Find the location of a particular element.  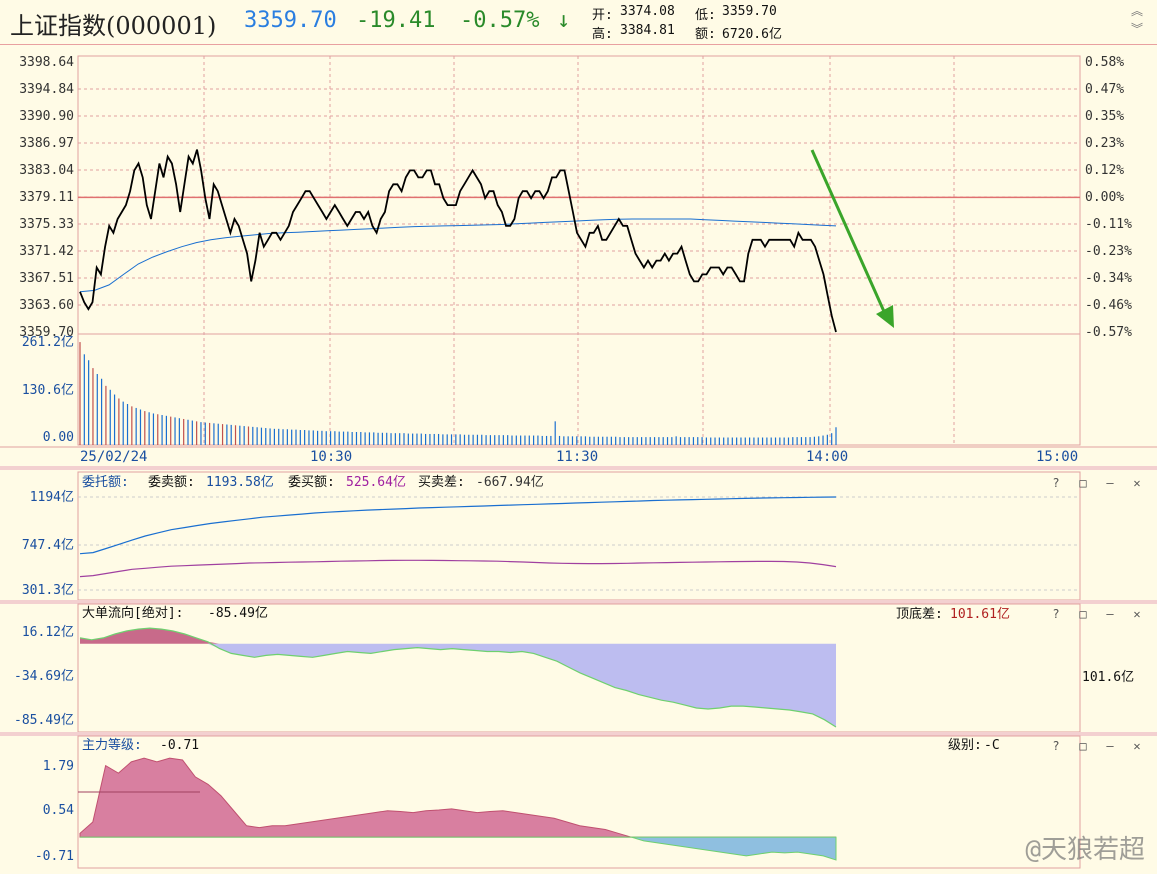

expand-up-icon: ︽ is located at coordinates (1136, 11).